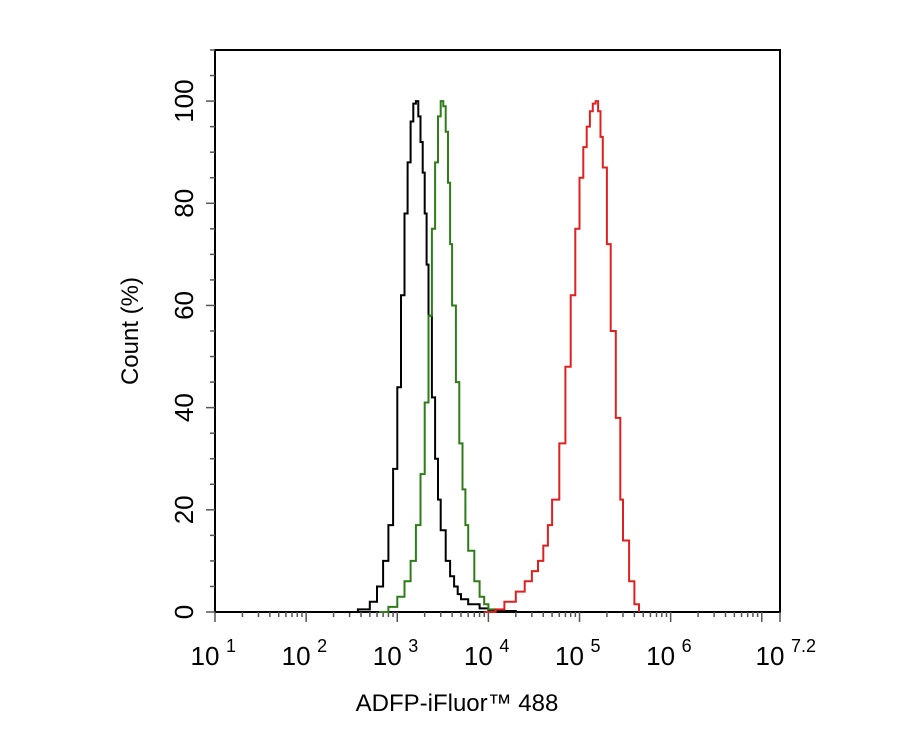 The width and height of the screenshot is (913, 730). What do you see at coordinates (596, 646) in the screenshot?
I see `x-tick-exponent: 5` at bounding box center [596, 646].